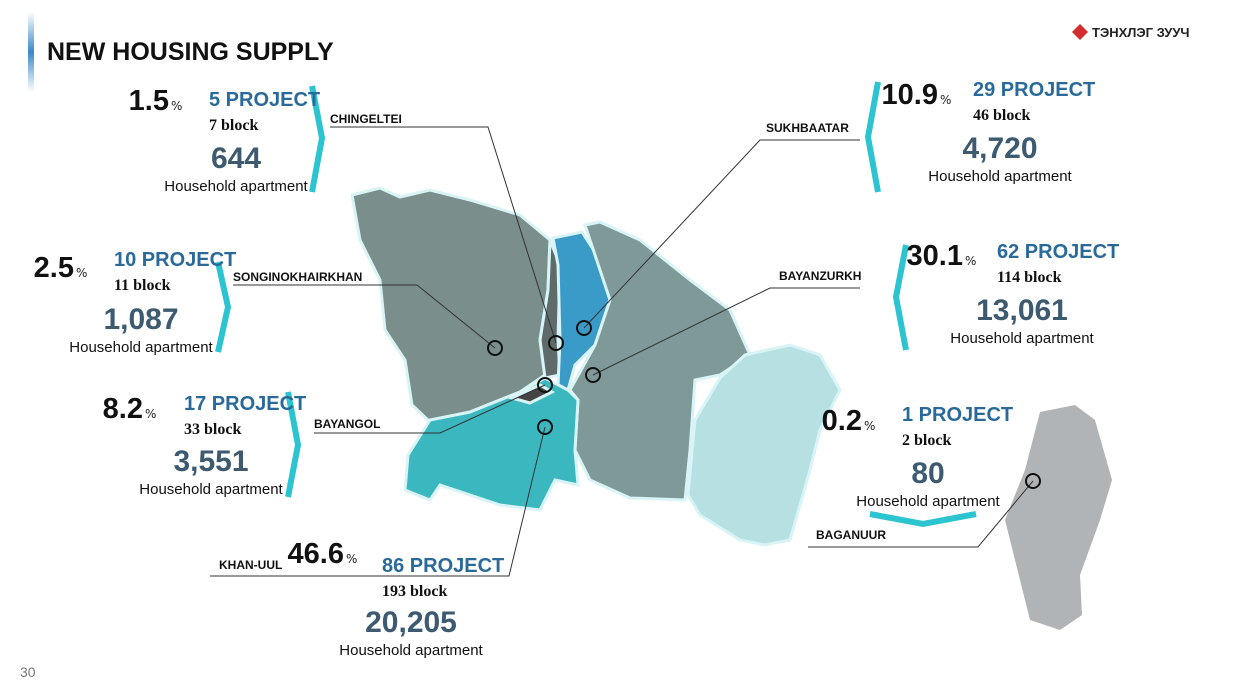 Image resolution: width=1237 pixels, height=692 pixels. I want to click on district-name: CHINGELTEI, so click(366, 119).